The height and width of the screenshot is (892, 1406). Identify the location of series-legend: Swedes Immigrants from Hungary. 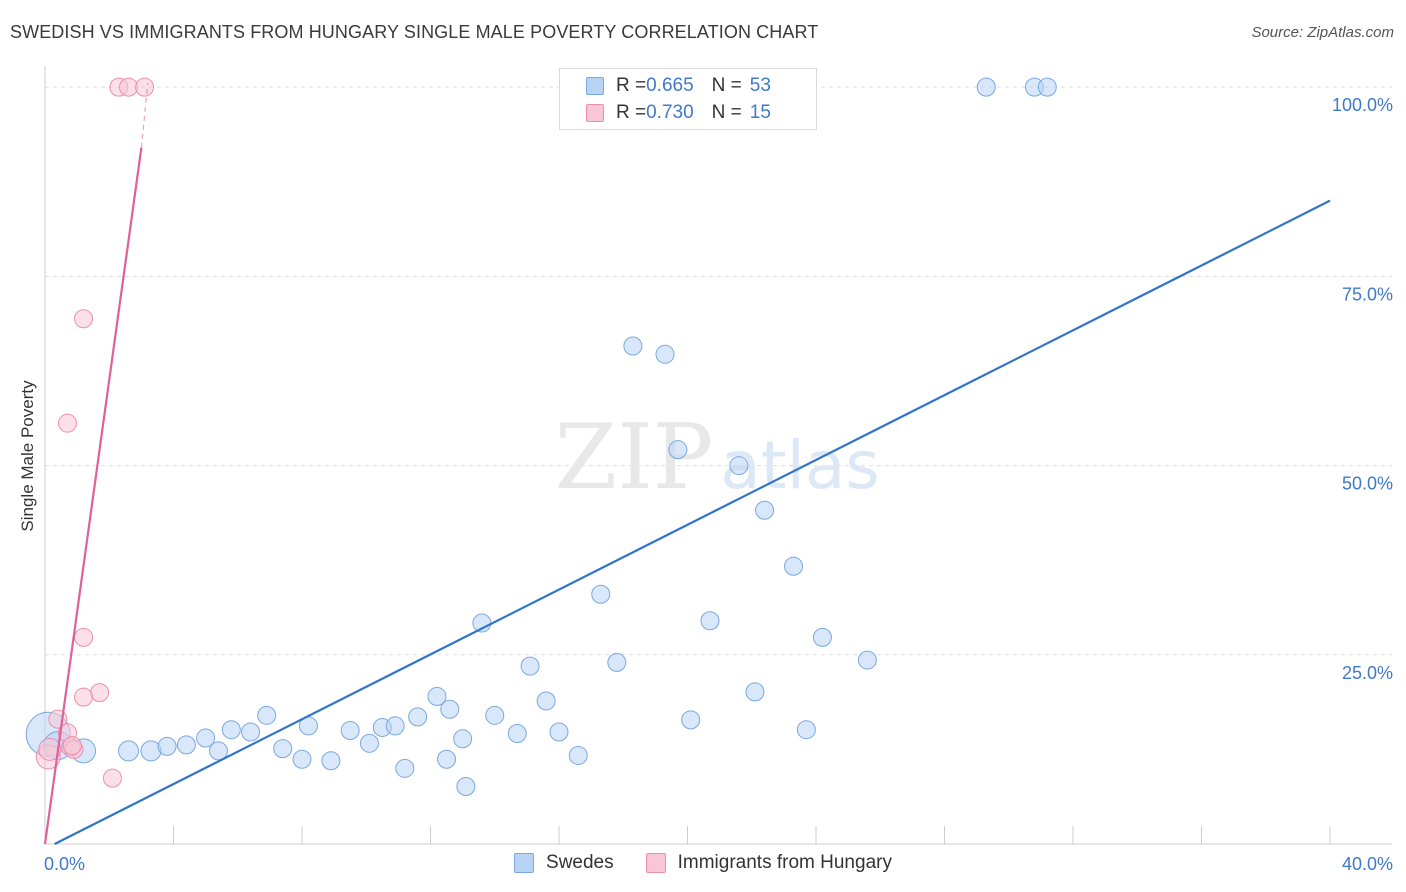
(703, 863).